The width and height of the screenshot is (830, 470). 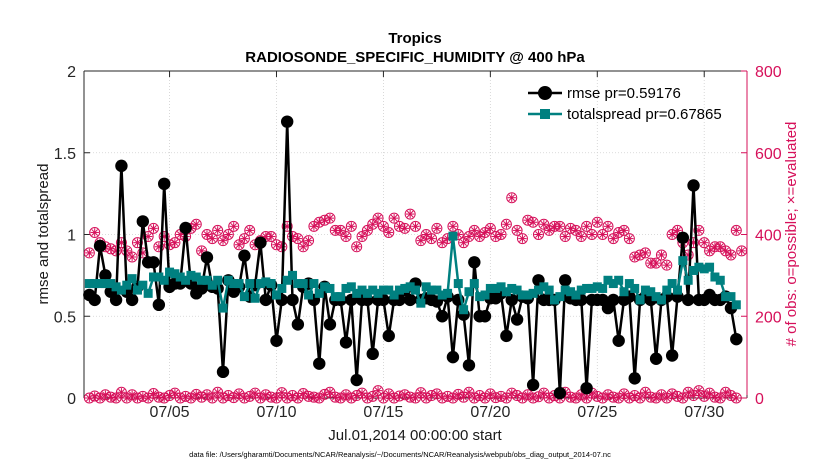 I want to click on y2-tick-label: 400, so click(x=768, y=236).